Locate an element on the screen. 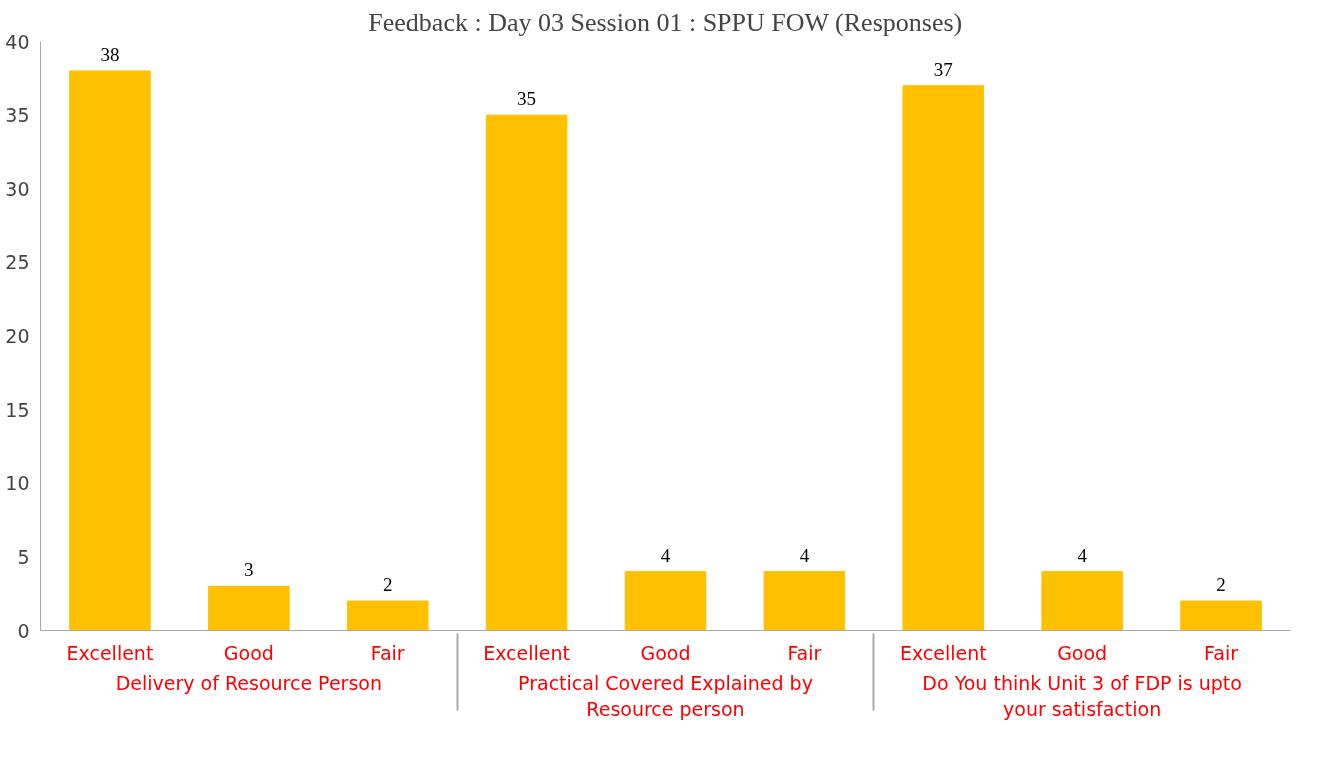  y-tick-label: 35 is located at coordinates (17, 115).